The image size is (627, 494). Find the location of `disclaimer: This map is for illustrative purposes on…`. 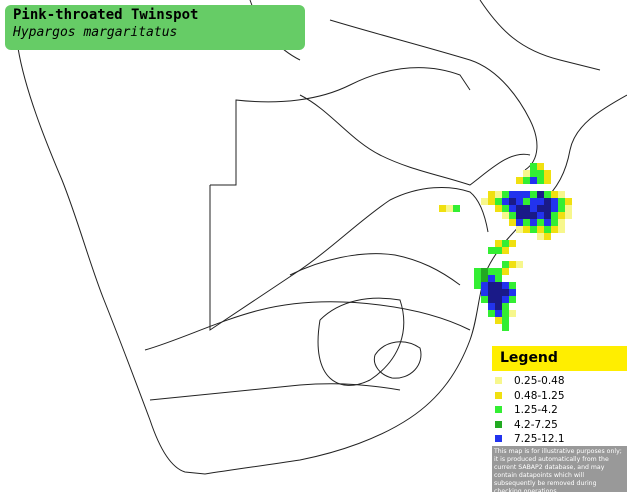

disclaimer: This map is for illustrative purposes on… is located at coordinates (559, 470).